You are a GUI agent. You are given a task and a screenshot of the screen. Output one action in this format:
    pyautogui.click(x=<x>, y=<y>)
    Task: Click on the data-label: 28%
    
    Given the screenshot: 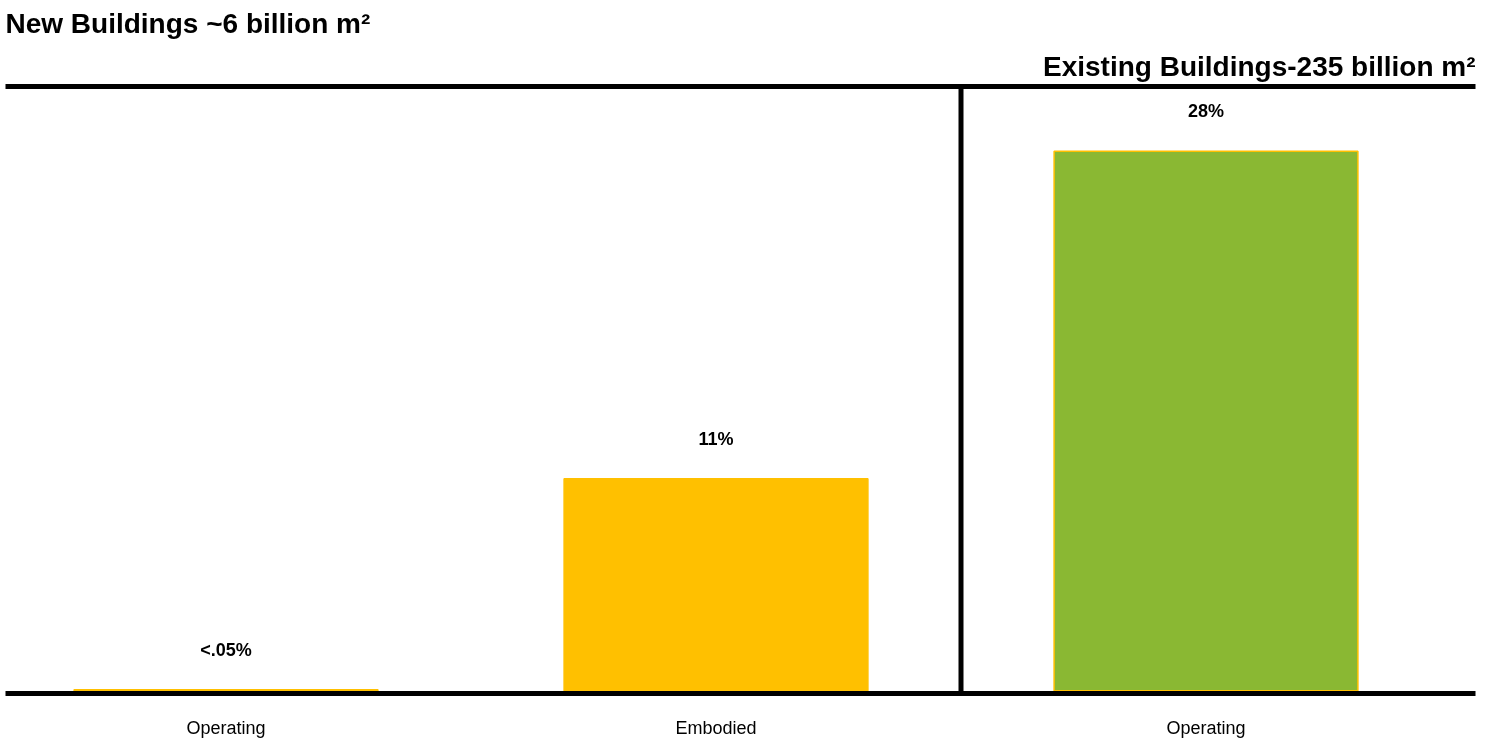 What is the action you would take?
    pyautogui.click(x=1206, y=111)
    